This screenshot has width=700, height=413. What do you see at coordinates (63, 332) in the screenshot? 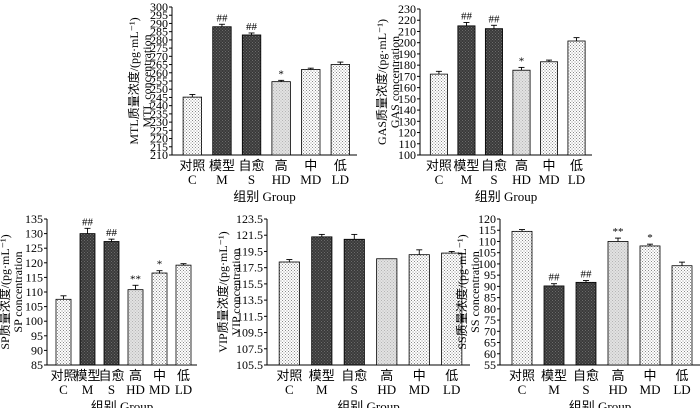
I see `sp-bar-C` at bounding box center [63, 332].